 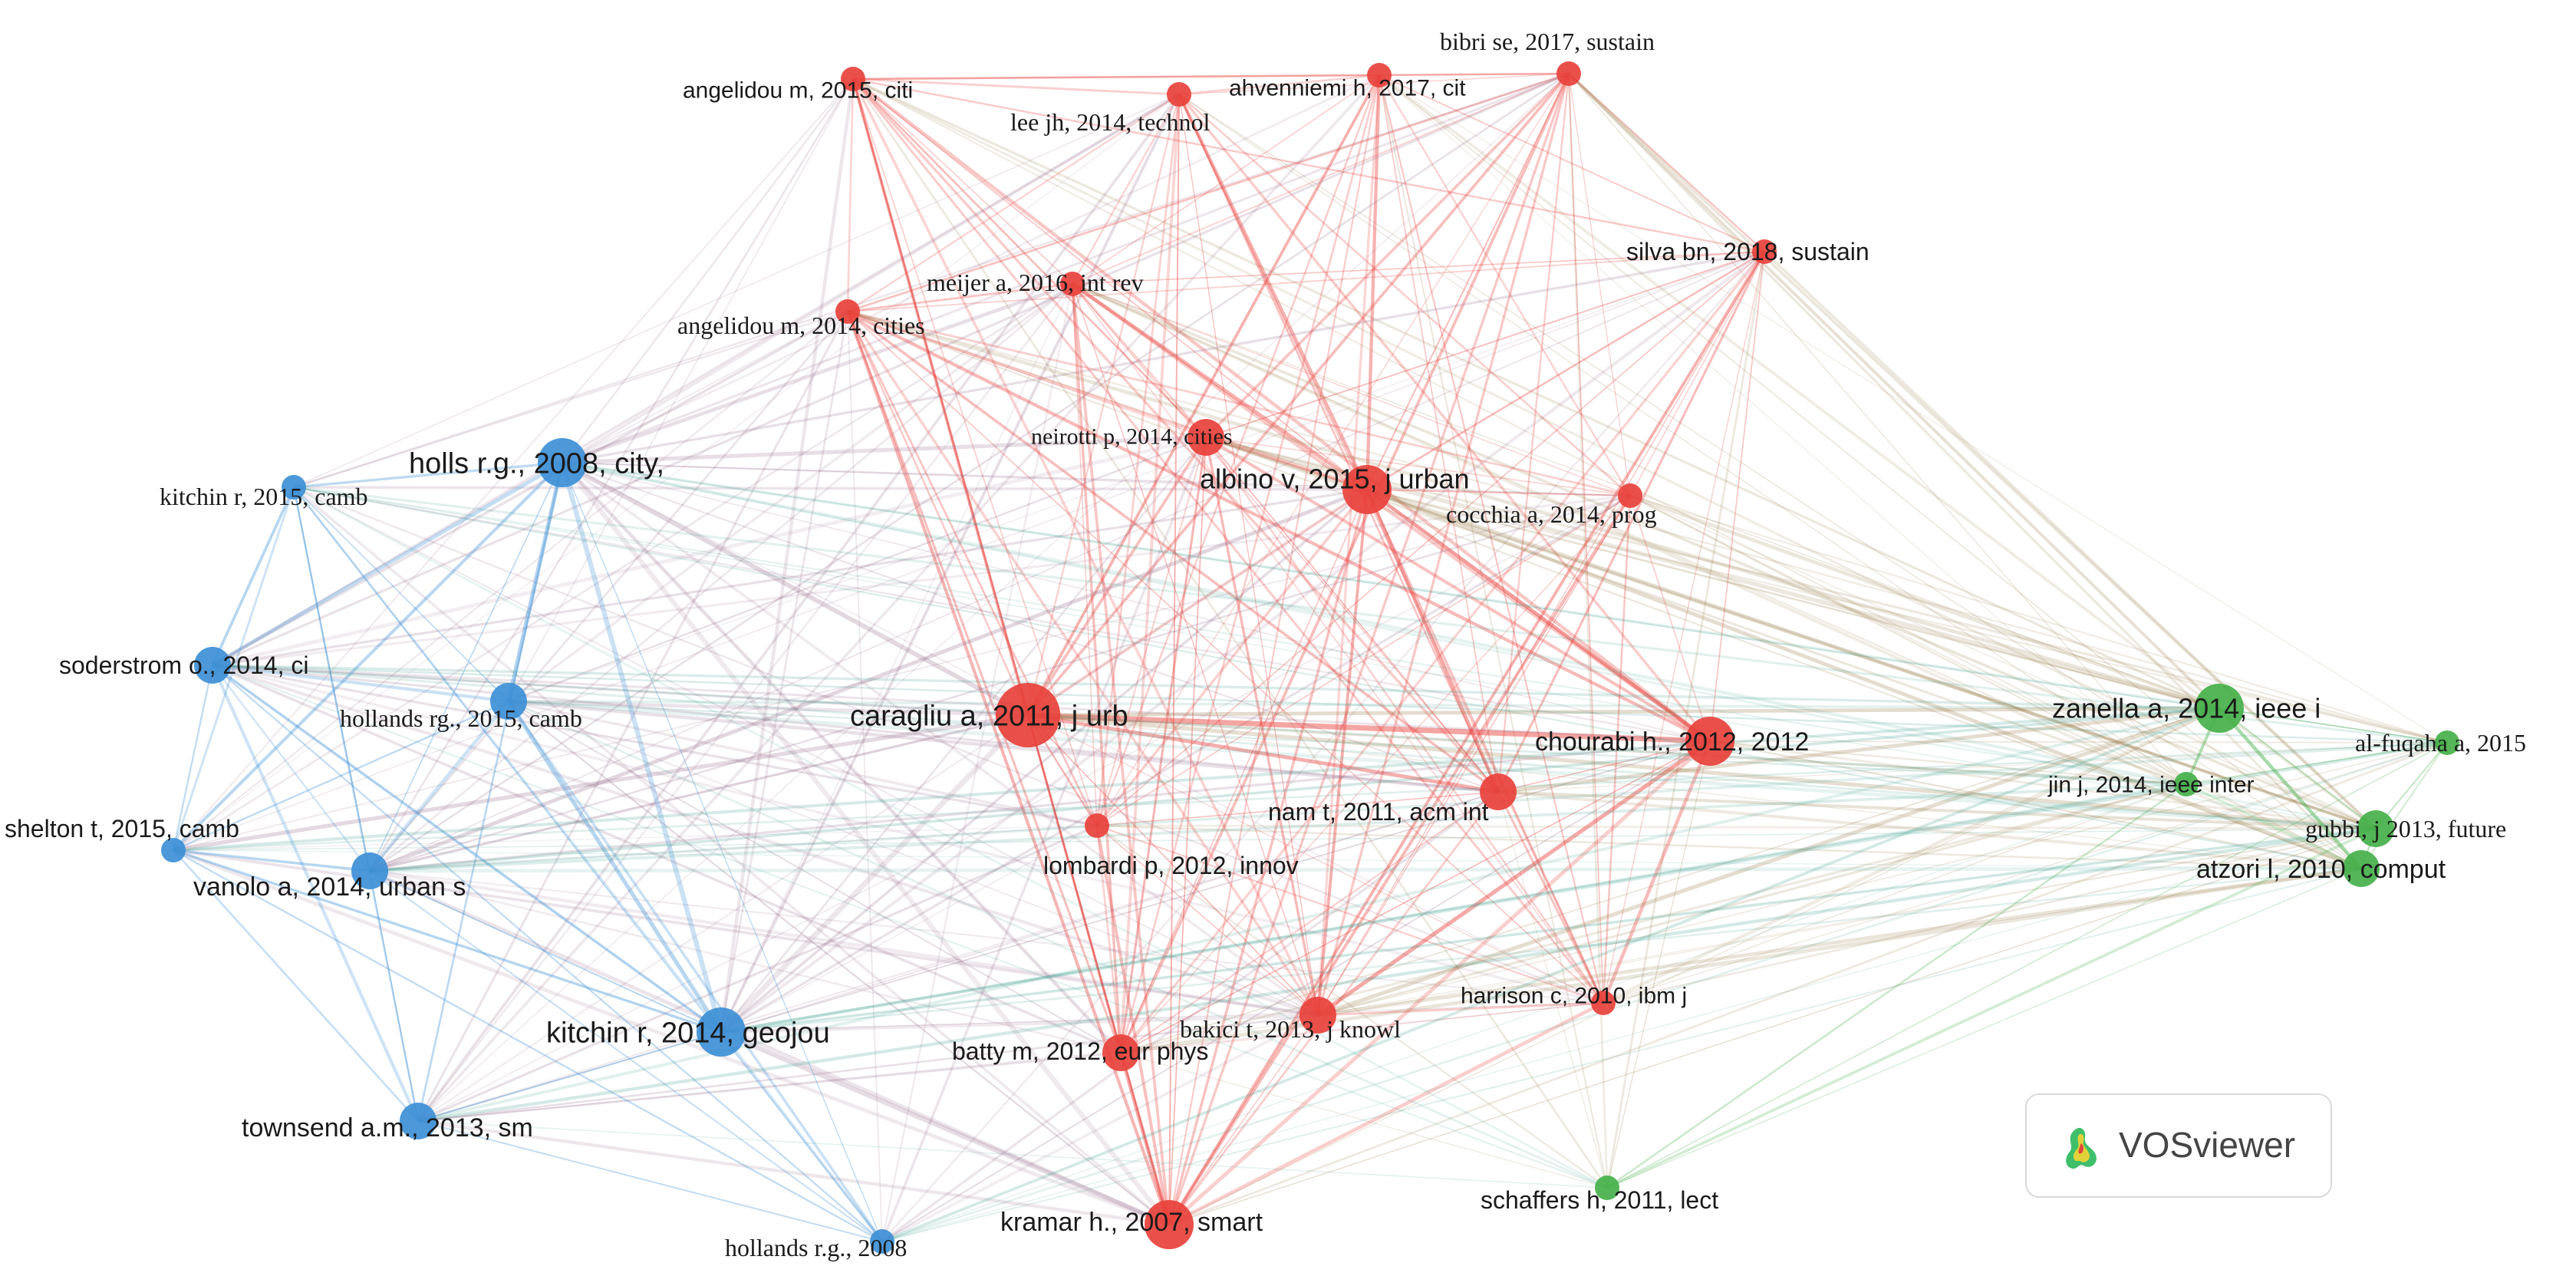 I want to click on link-kitchin2014-hollands2008, so click(x=802, y=1136).